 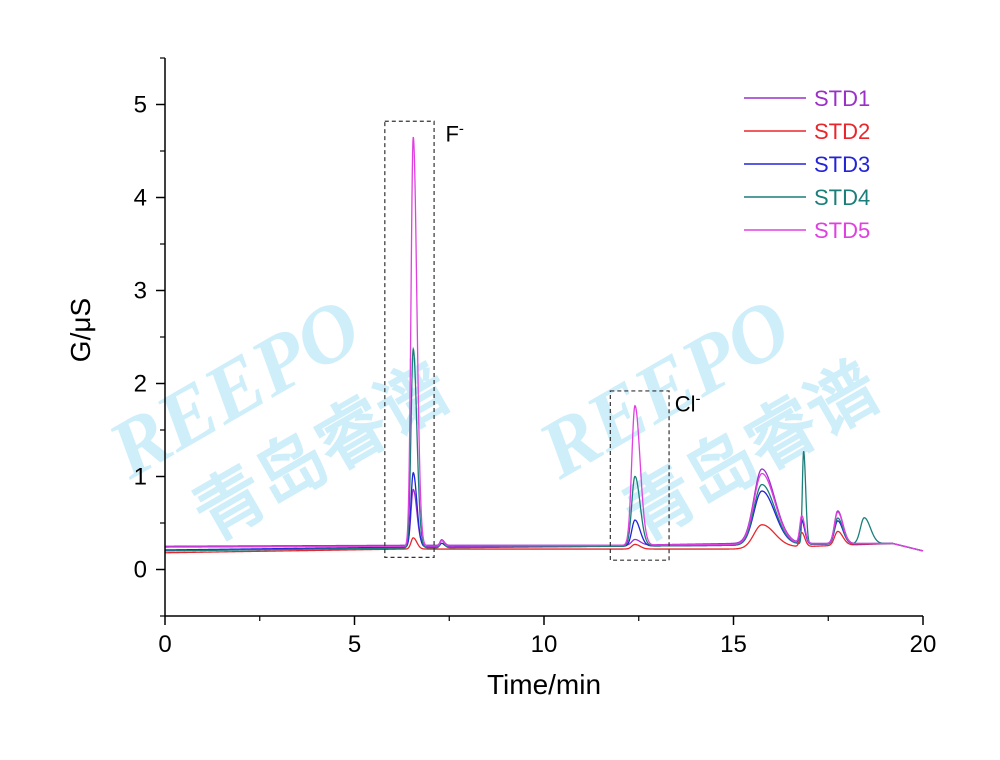 What do you see at coordinates (354, 644) in the screenshot?
I see `x-tick-label: 5` at bounding box center [354, 644].